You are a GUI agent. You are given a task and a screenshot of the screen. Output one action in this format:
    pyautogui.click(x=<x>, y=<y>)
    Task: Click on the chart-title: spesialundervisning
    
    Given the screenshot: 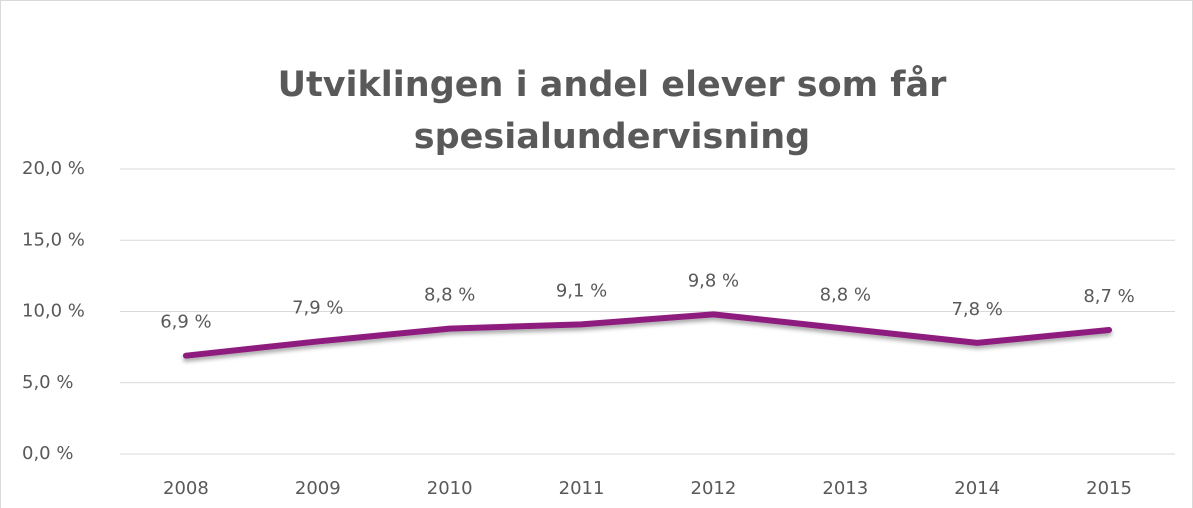 What is the action you would take?
    pyautogui.click(x=612, y=137)
    